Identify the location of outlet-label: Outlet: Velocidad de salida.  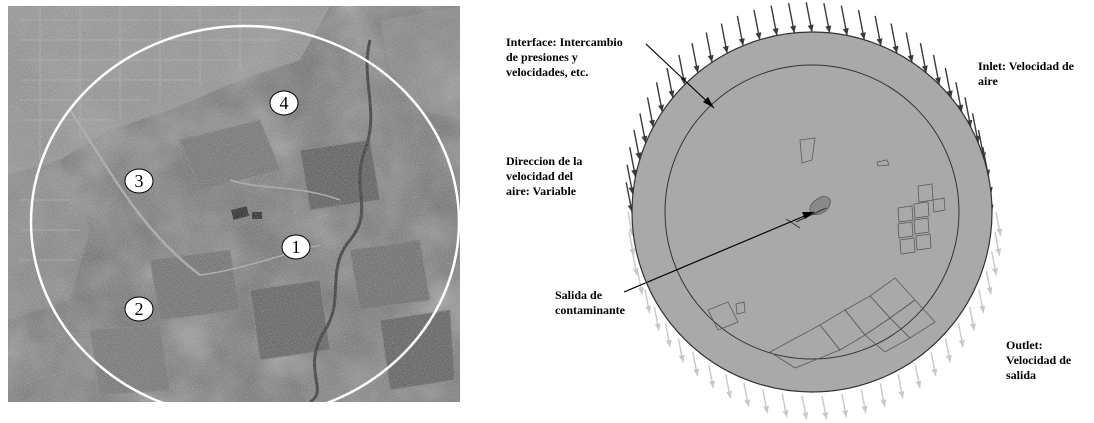
(1039, 360).